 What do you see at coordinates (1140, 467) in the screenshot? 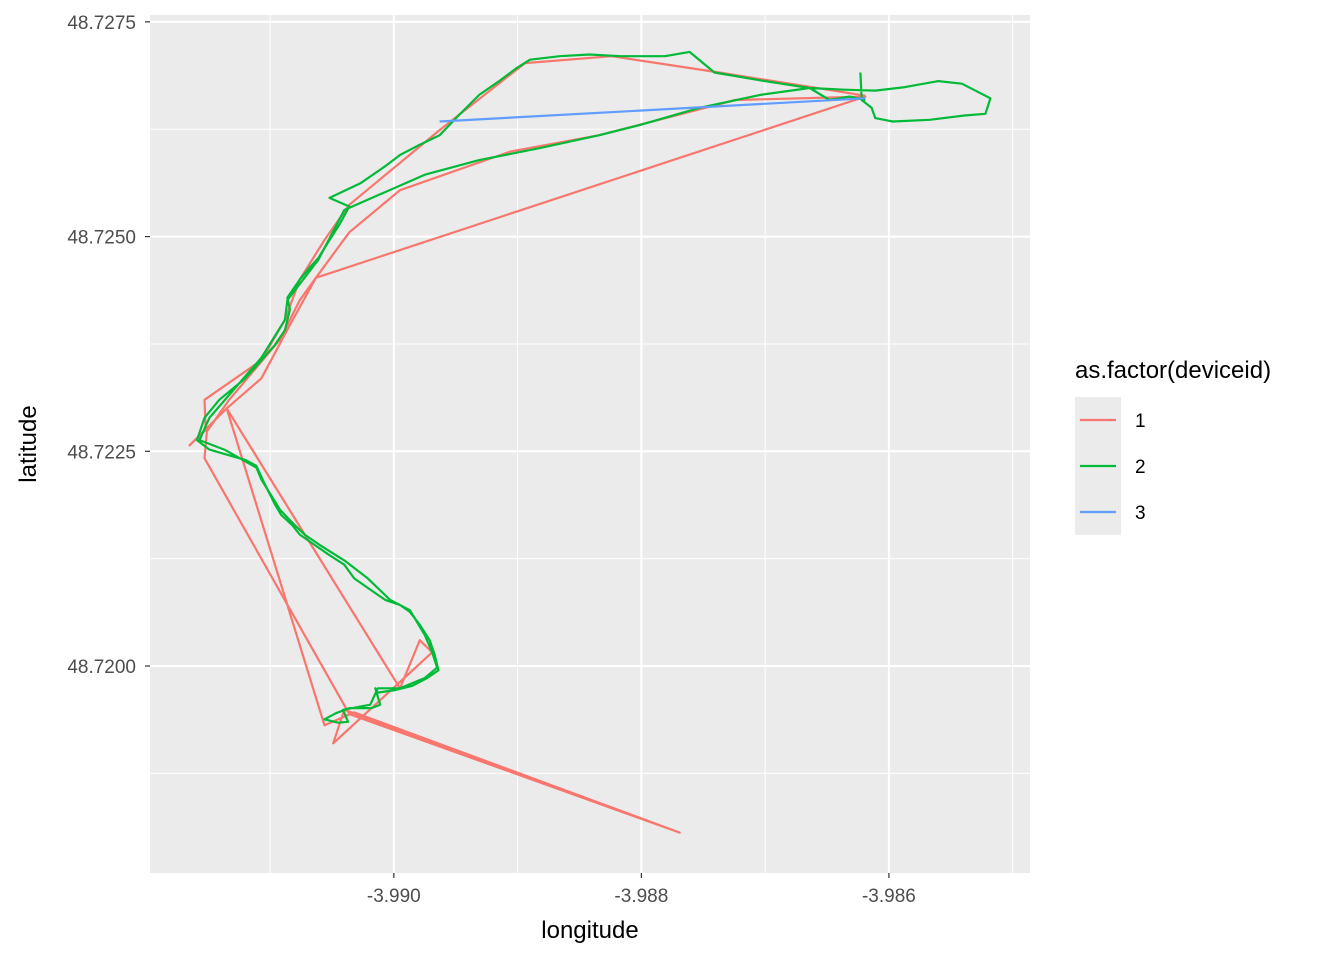
I see `legend-label: 2` at bounding box center [1140, 467].